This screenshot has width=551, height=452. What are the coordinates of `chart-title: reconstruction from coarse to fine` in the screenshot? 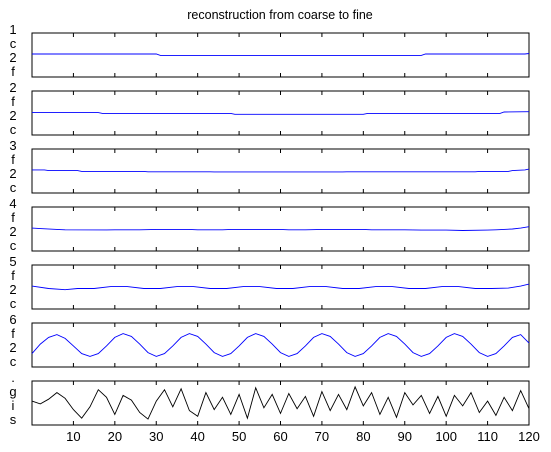 It's located at (280, 15).